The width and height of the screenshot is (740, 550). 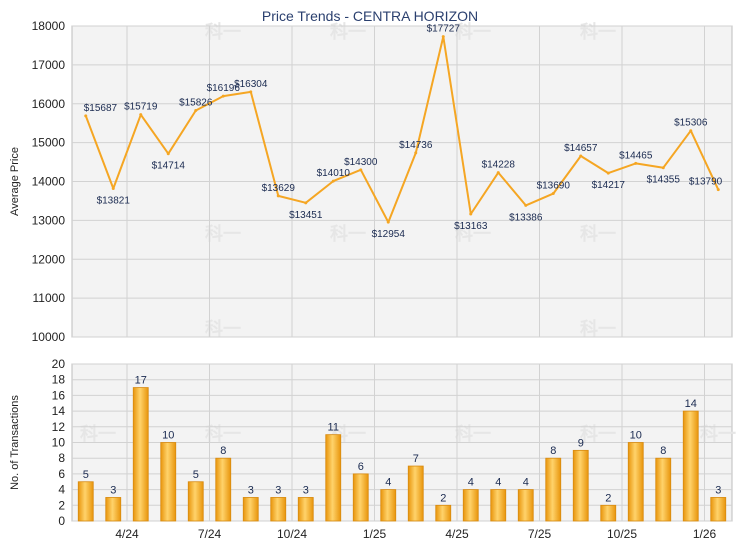 What do you see at coordinates (691, 123) in the screenshot?
I see `price-data-label: $15306` at bounding box center [691, 123].